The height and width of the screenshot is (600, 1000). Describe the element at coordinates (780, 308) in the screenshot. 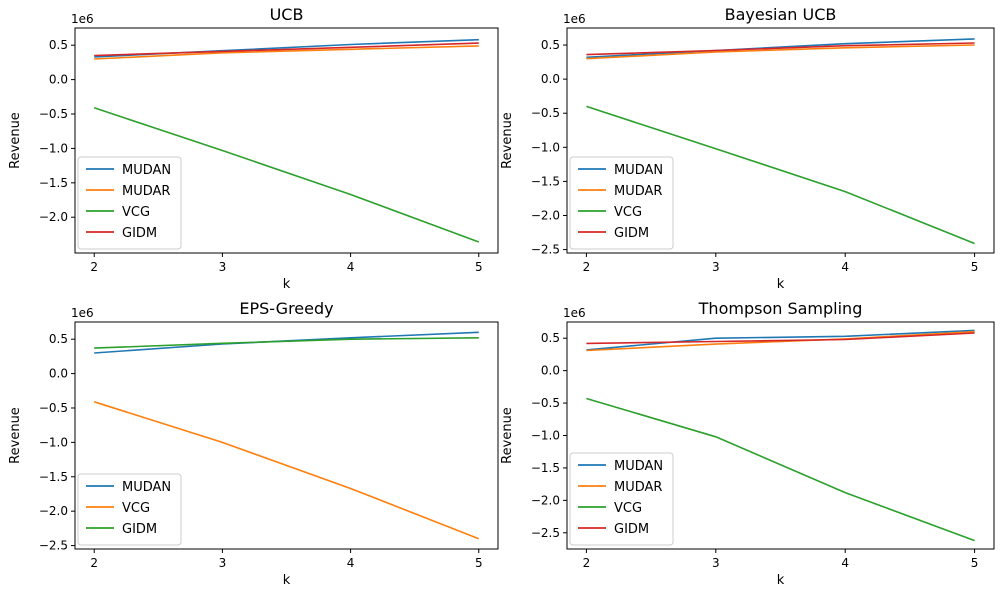

I see `chart-title: Thompson Sampling` at that location.